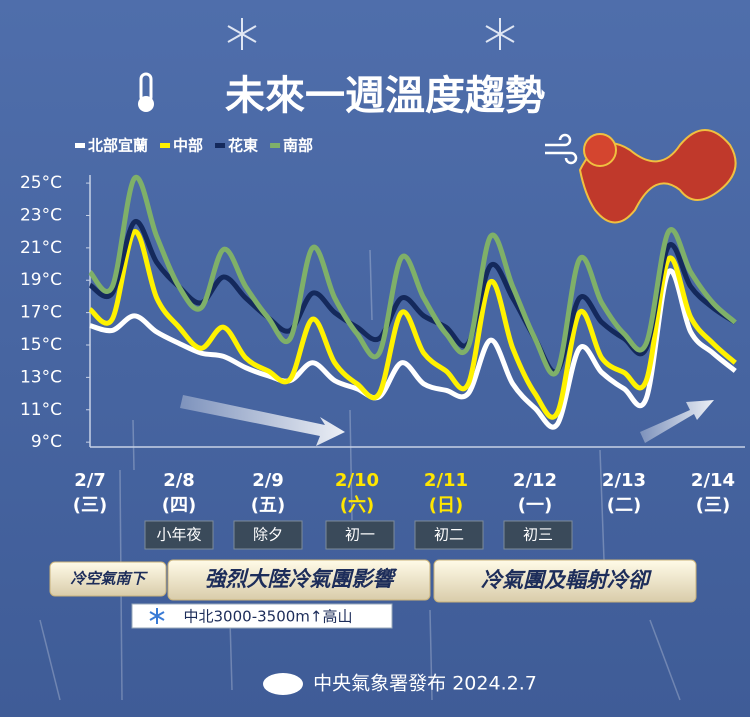 This screenshot has width=750, height=717. Describe the element at coordinates (657, 176) in the screenshot. I see `dragon-icon` at that location.